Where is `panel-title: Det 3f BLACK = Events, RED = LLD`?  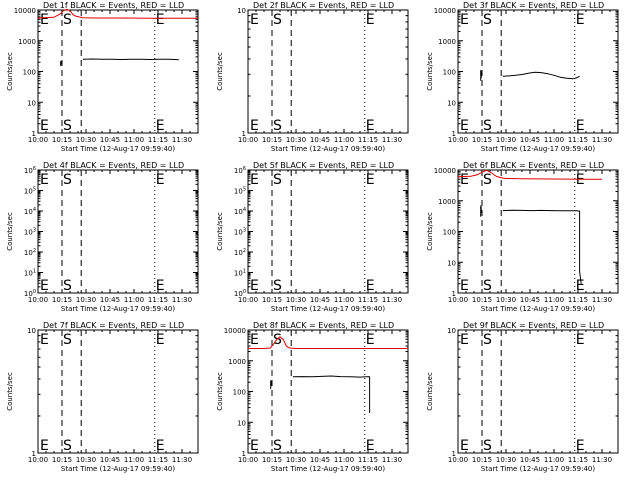 panel-title: Det 3f BLACK = Events, RED = LLD is located at coordinates (533, 5).